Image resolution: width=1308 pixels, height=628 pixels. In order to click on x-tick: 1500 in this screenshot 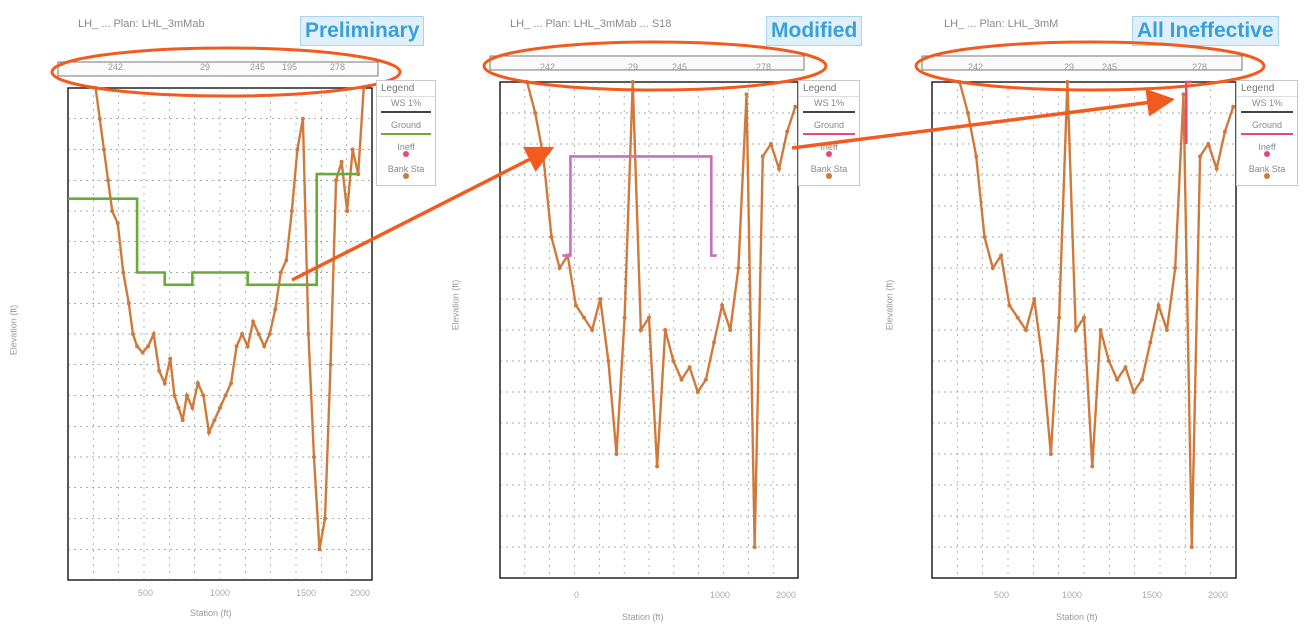, I will do `click(1152, 595)`.